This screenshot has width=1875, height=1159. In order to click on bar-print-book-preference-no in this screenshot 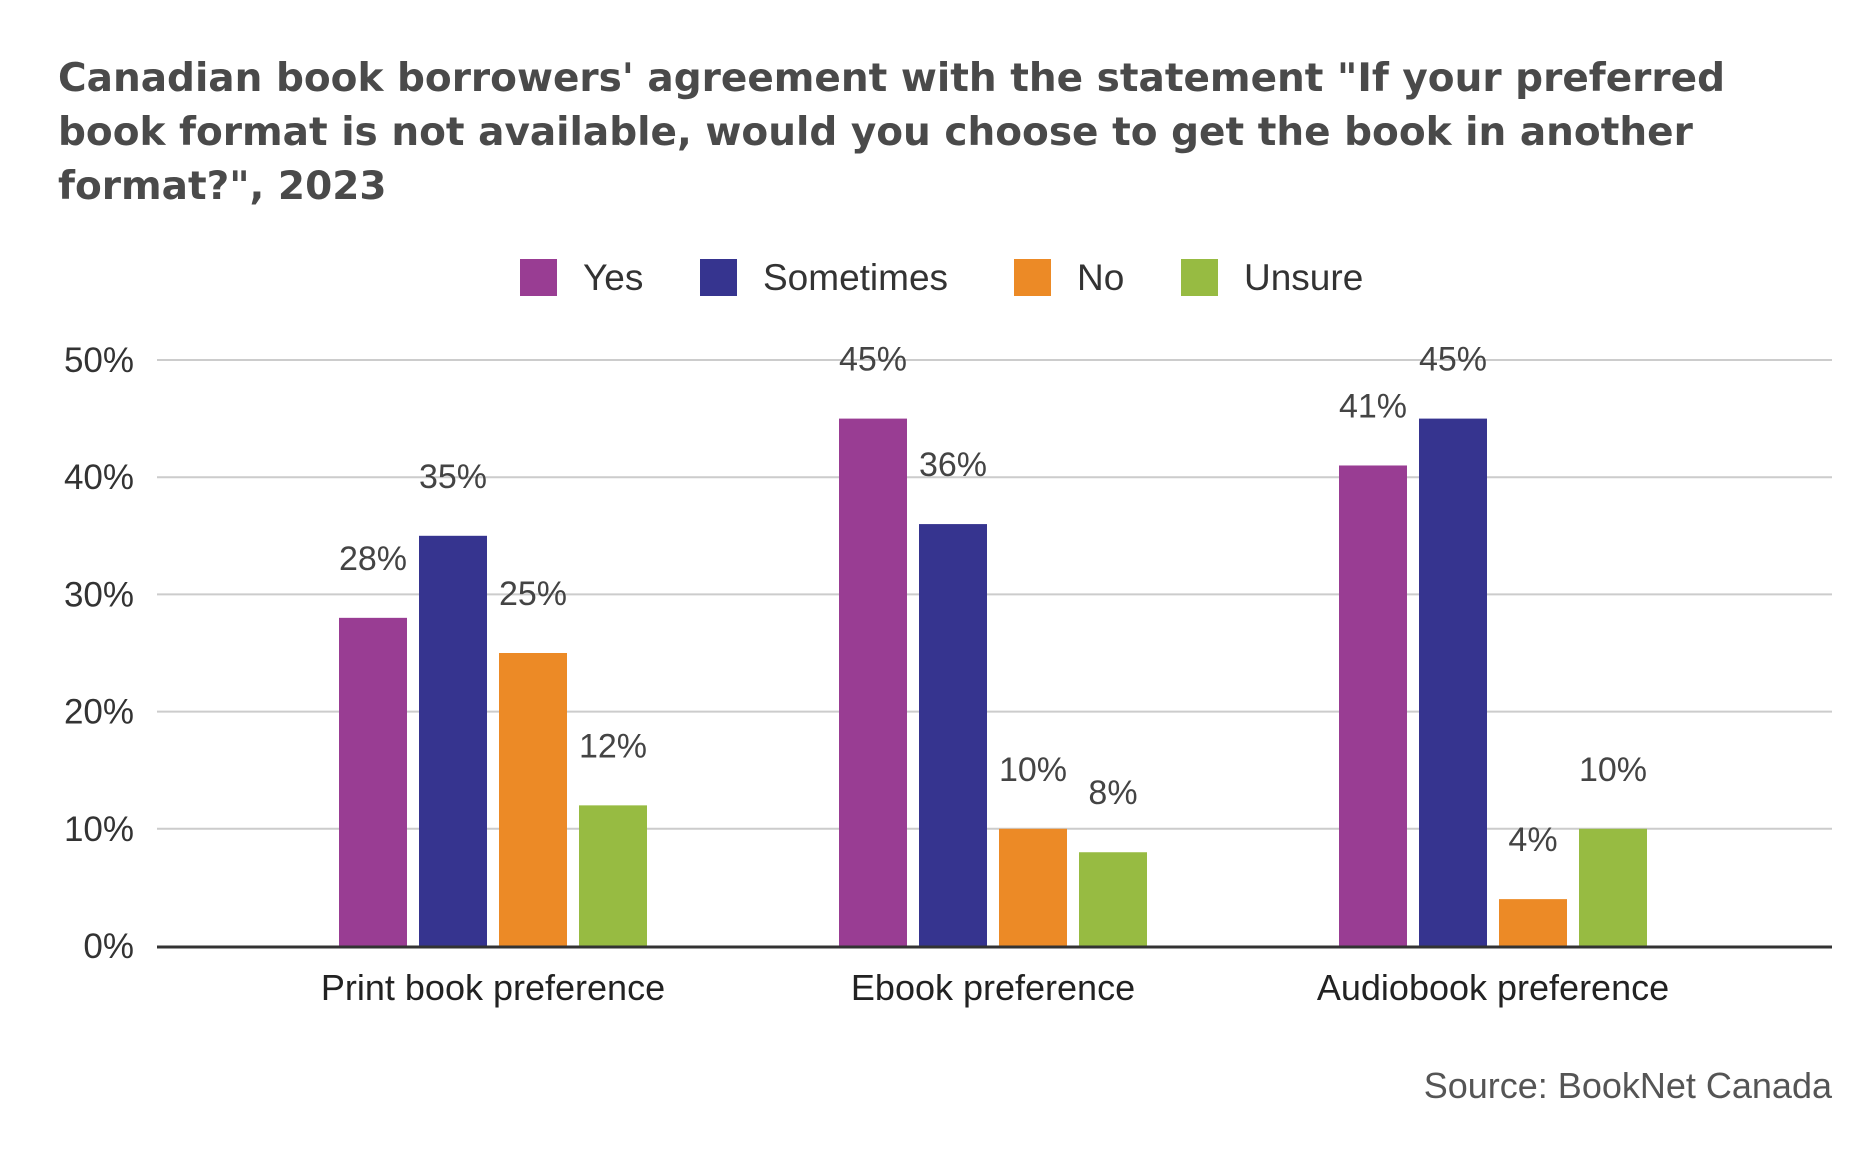, I will do `click(533, 799)`.